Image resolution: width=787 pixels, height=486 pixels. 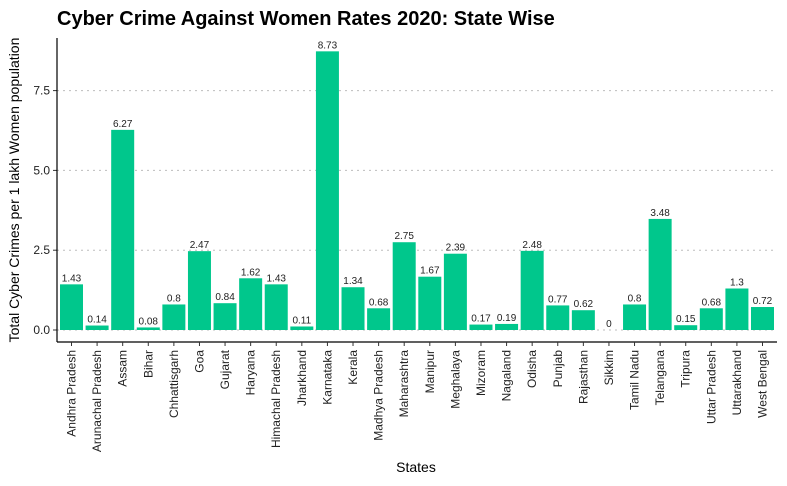 I want to click on x-tick-label: Uttar Pradesh, so click(x=711, y=387).